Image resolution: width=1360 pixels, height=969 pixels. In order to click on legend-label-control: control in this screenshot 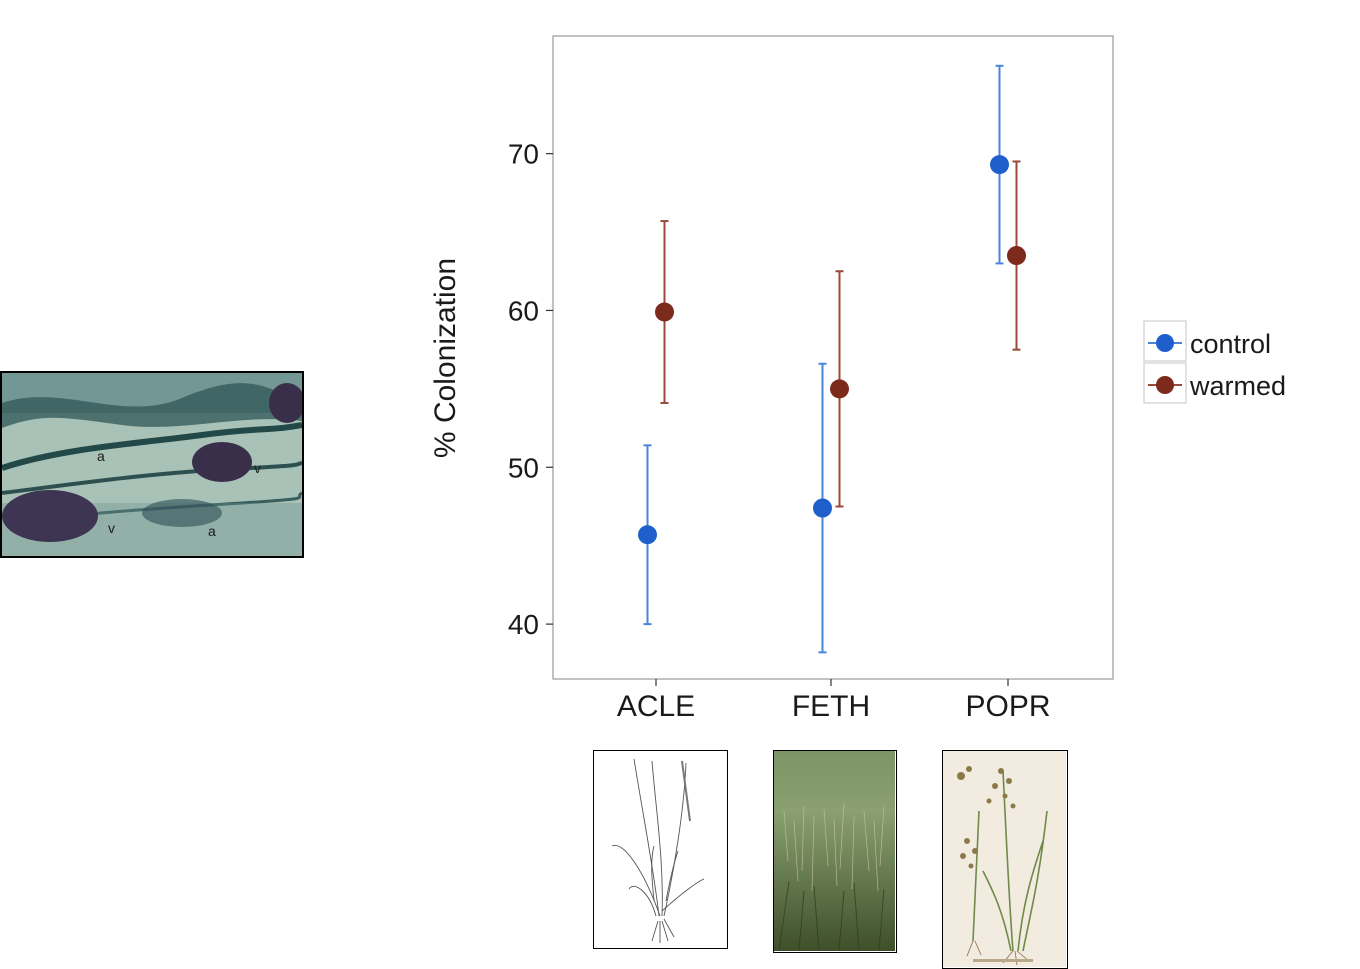, I will do `click(1230, 344)`.